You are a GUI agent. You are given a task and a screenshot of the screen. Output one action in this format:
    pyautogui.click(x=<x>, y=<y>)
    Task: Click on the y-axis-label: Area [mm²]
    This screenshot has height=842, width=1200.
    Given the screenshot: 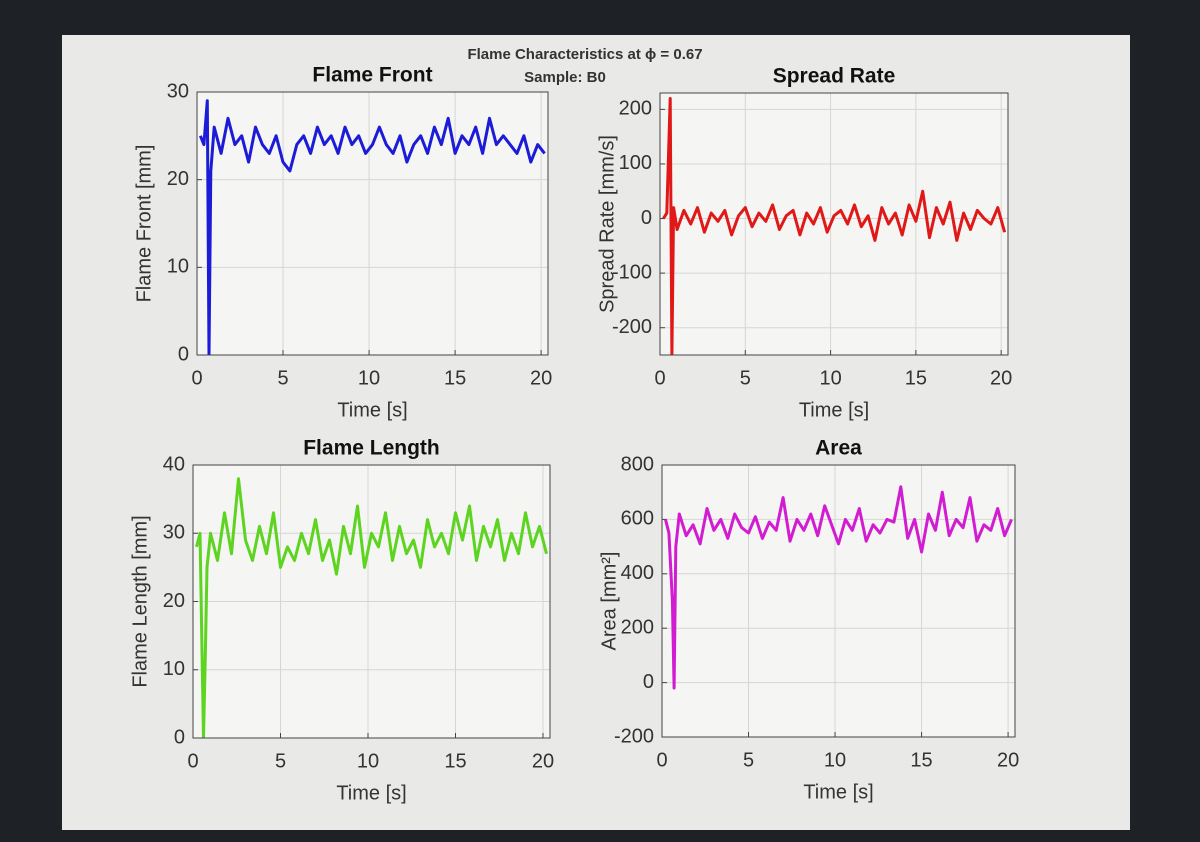 What is the action you would take?
    pyautogui.click(x=609, y=601)
    